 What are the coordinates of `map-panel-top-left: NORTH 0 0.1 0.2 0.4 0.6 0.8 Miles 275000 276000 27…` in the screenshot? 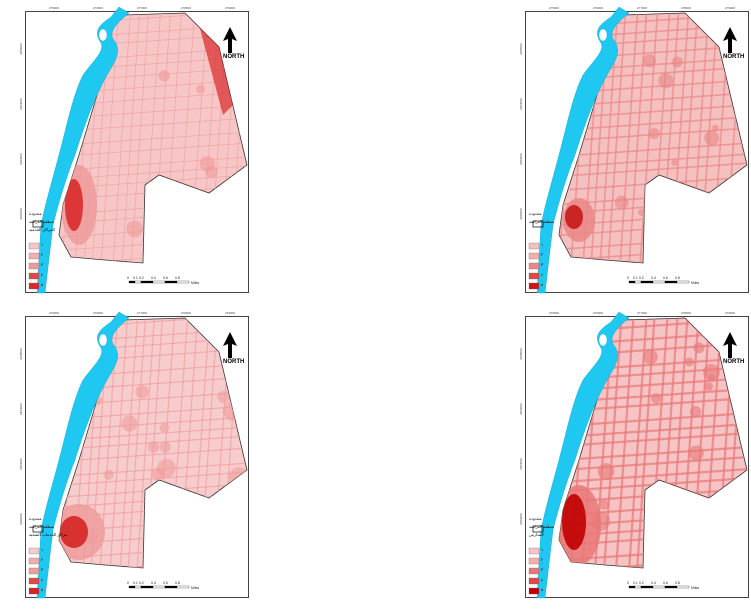 It's located at (135, 150).